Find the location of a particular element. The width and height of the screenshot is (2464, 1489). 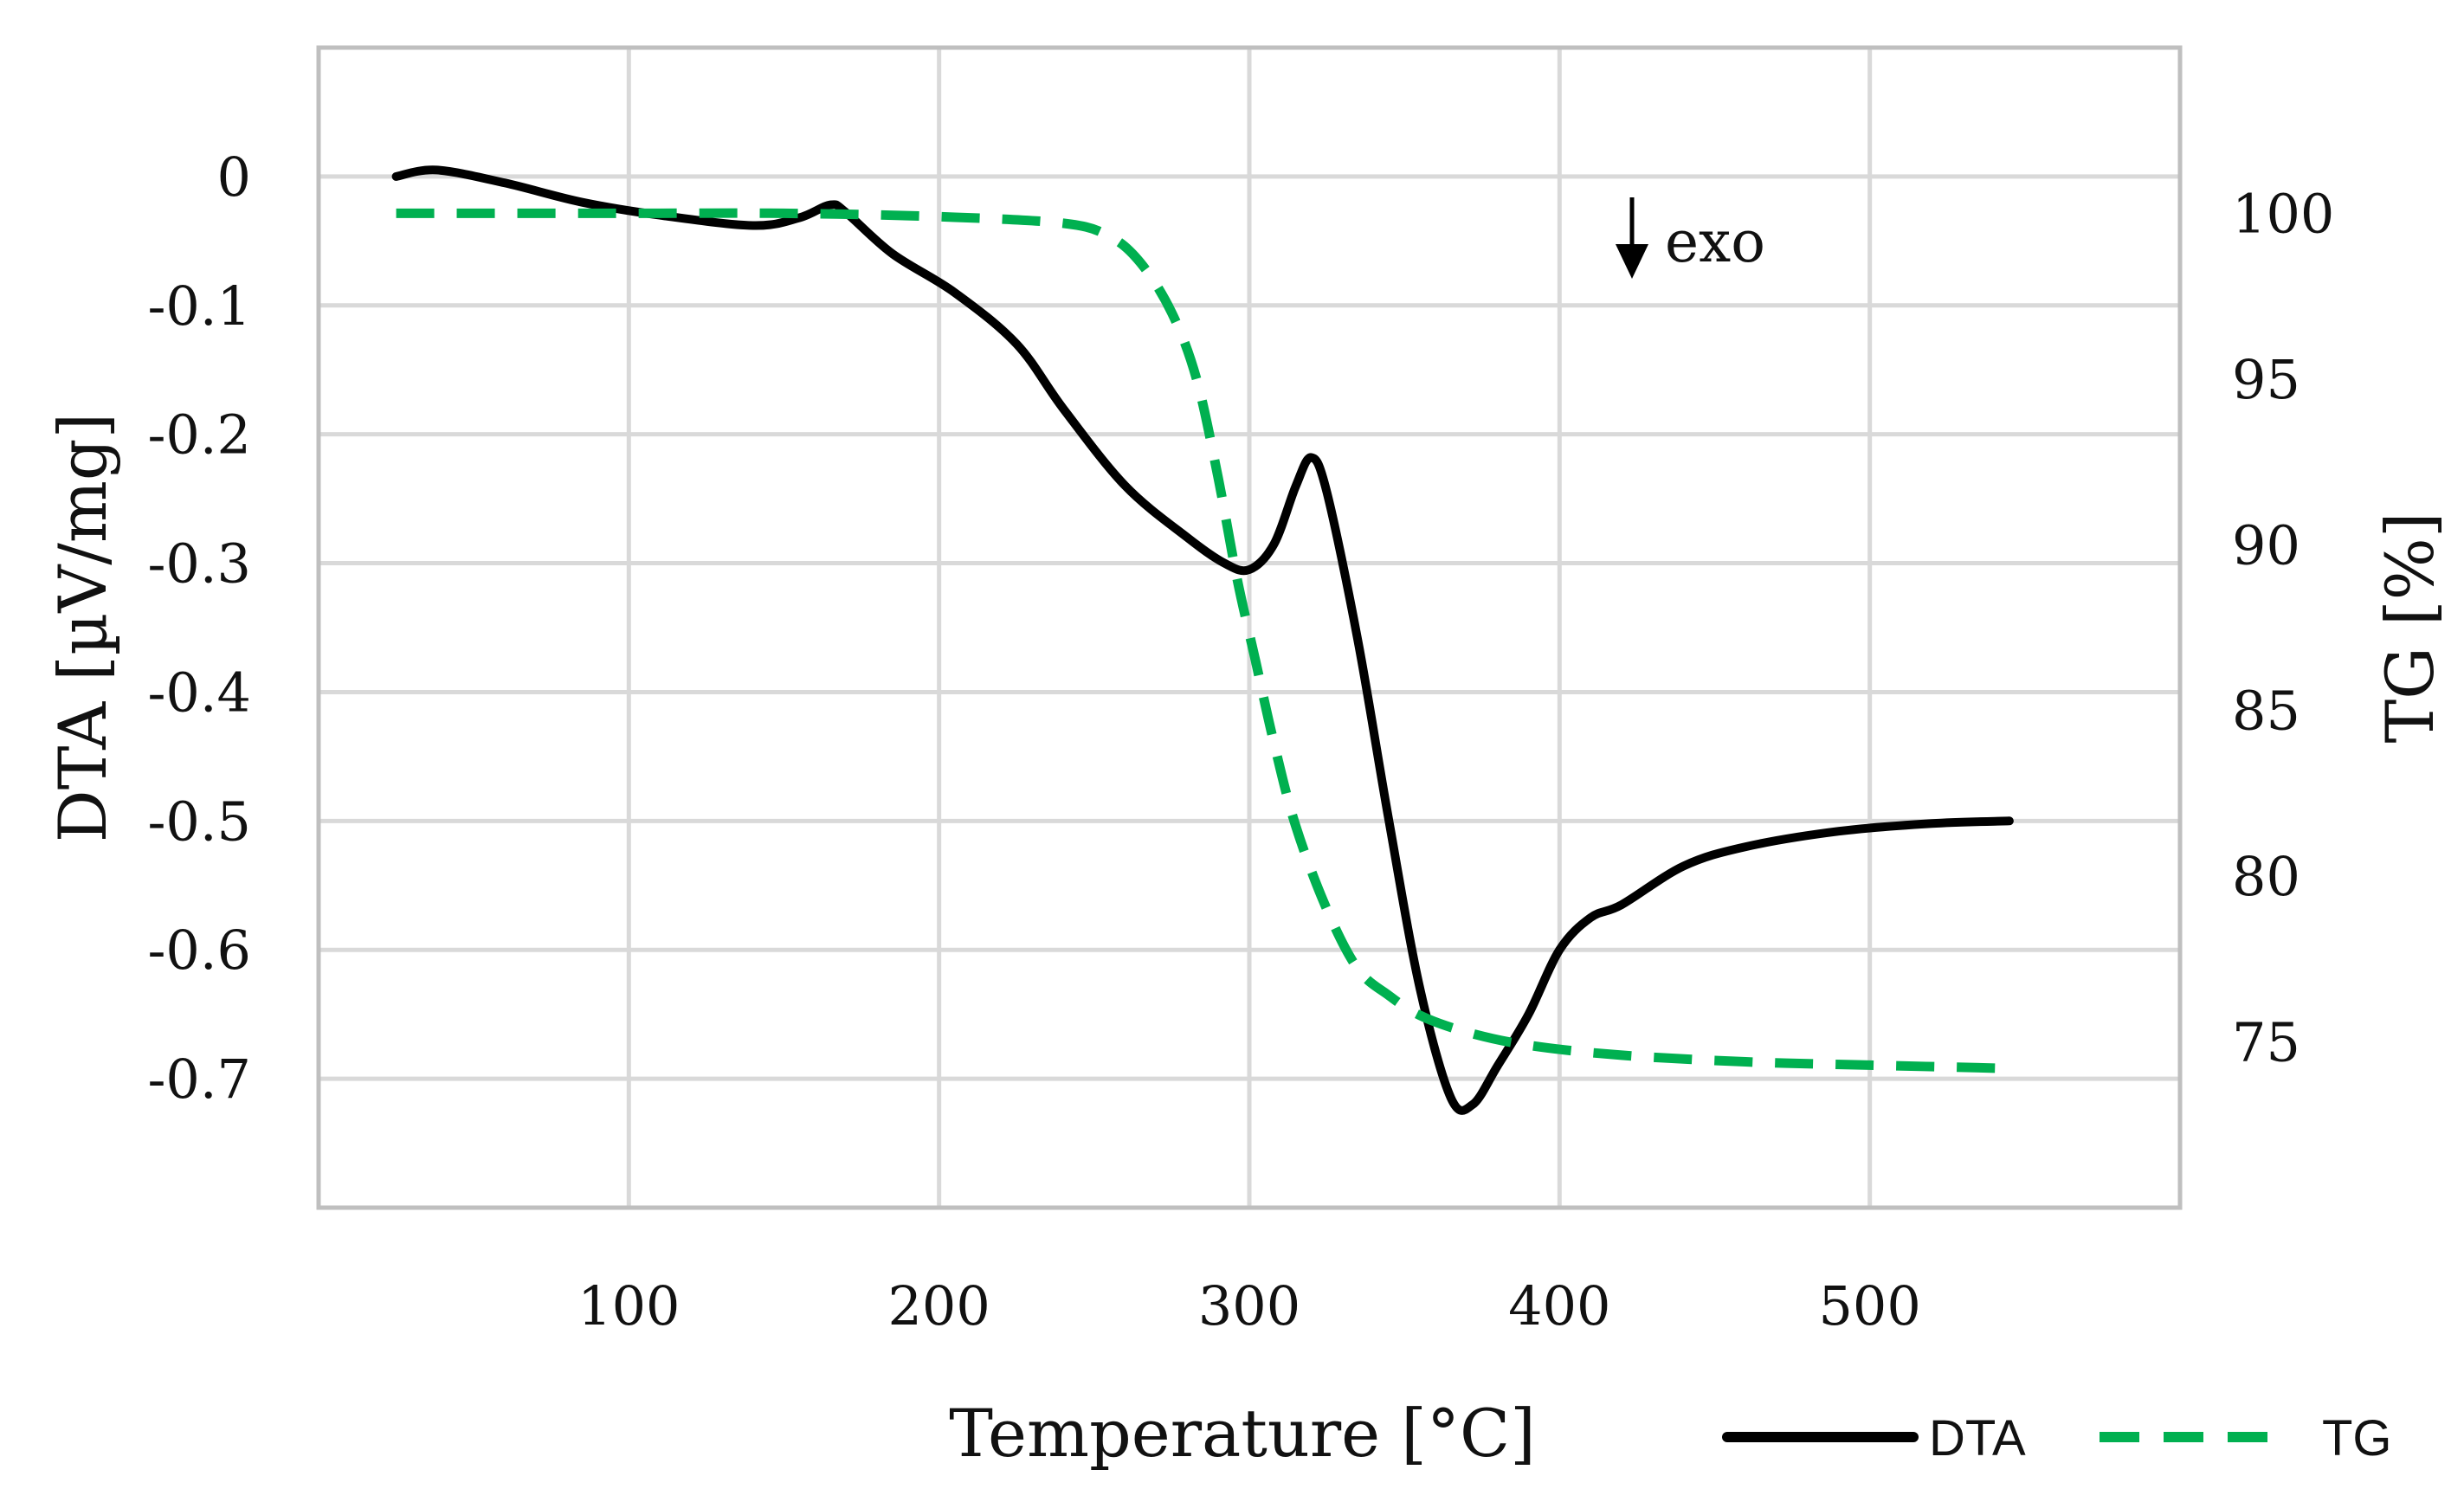

exo-annotation: exo is located at coordinates (1690, 238).